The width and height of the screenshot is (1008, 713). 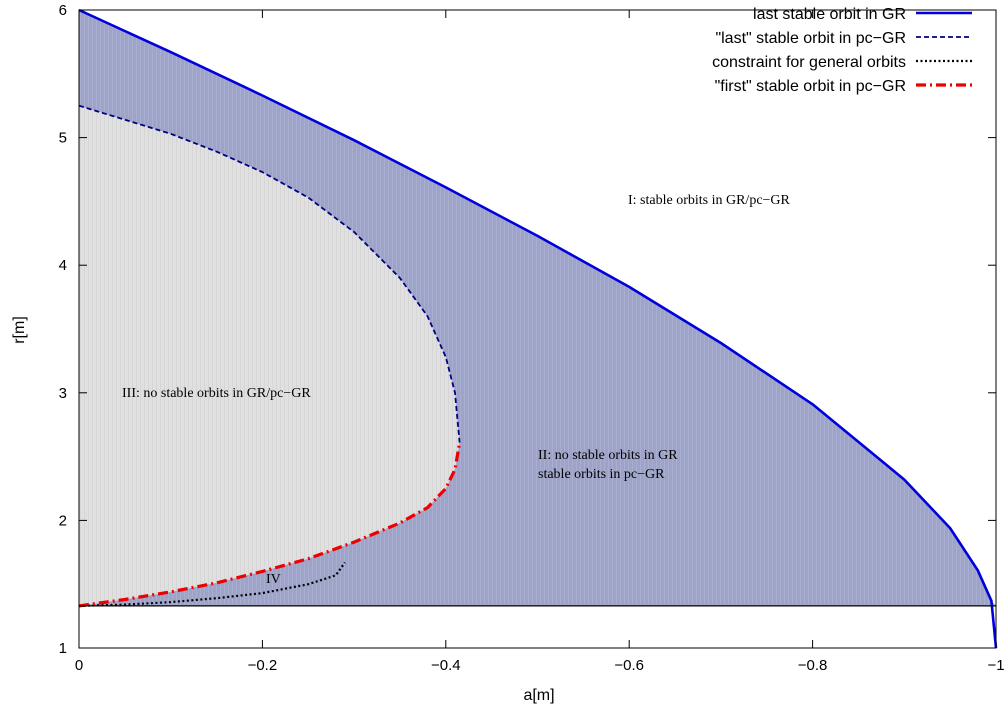 I want to click on y-tick-label: 3, so click(x=63, y=393).